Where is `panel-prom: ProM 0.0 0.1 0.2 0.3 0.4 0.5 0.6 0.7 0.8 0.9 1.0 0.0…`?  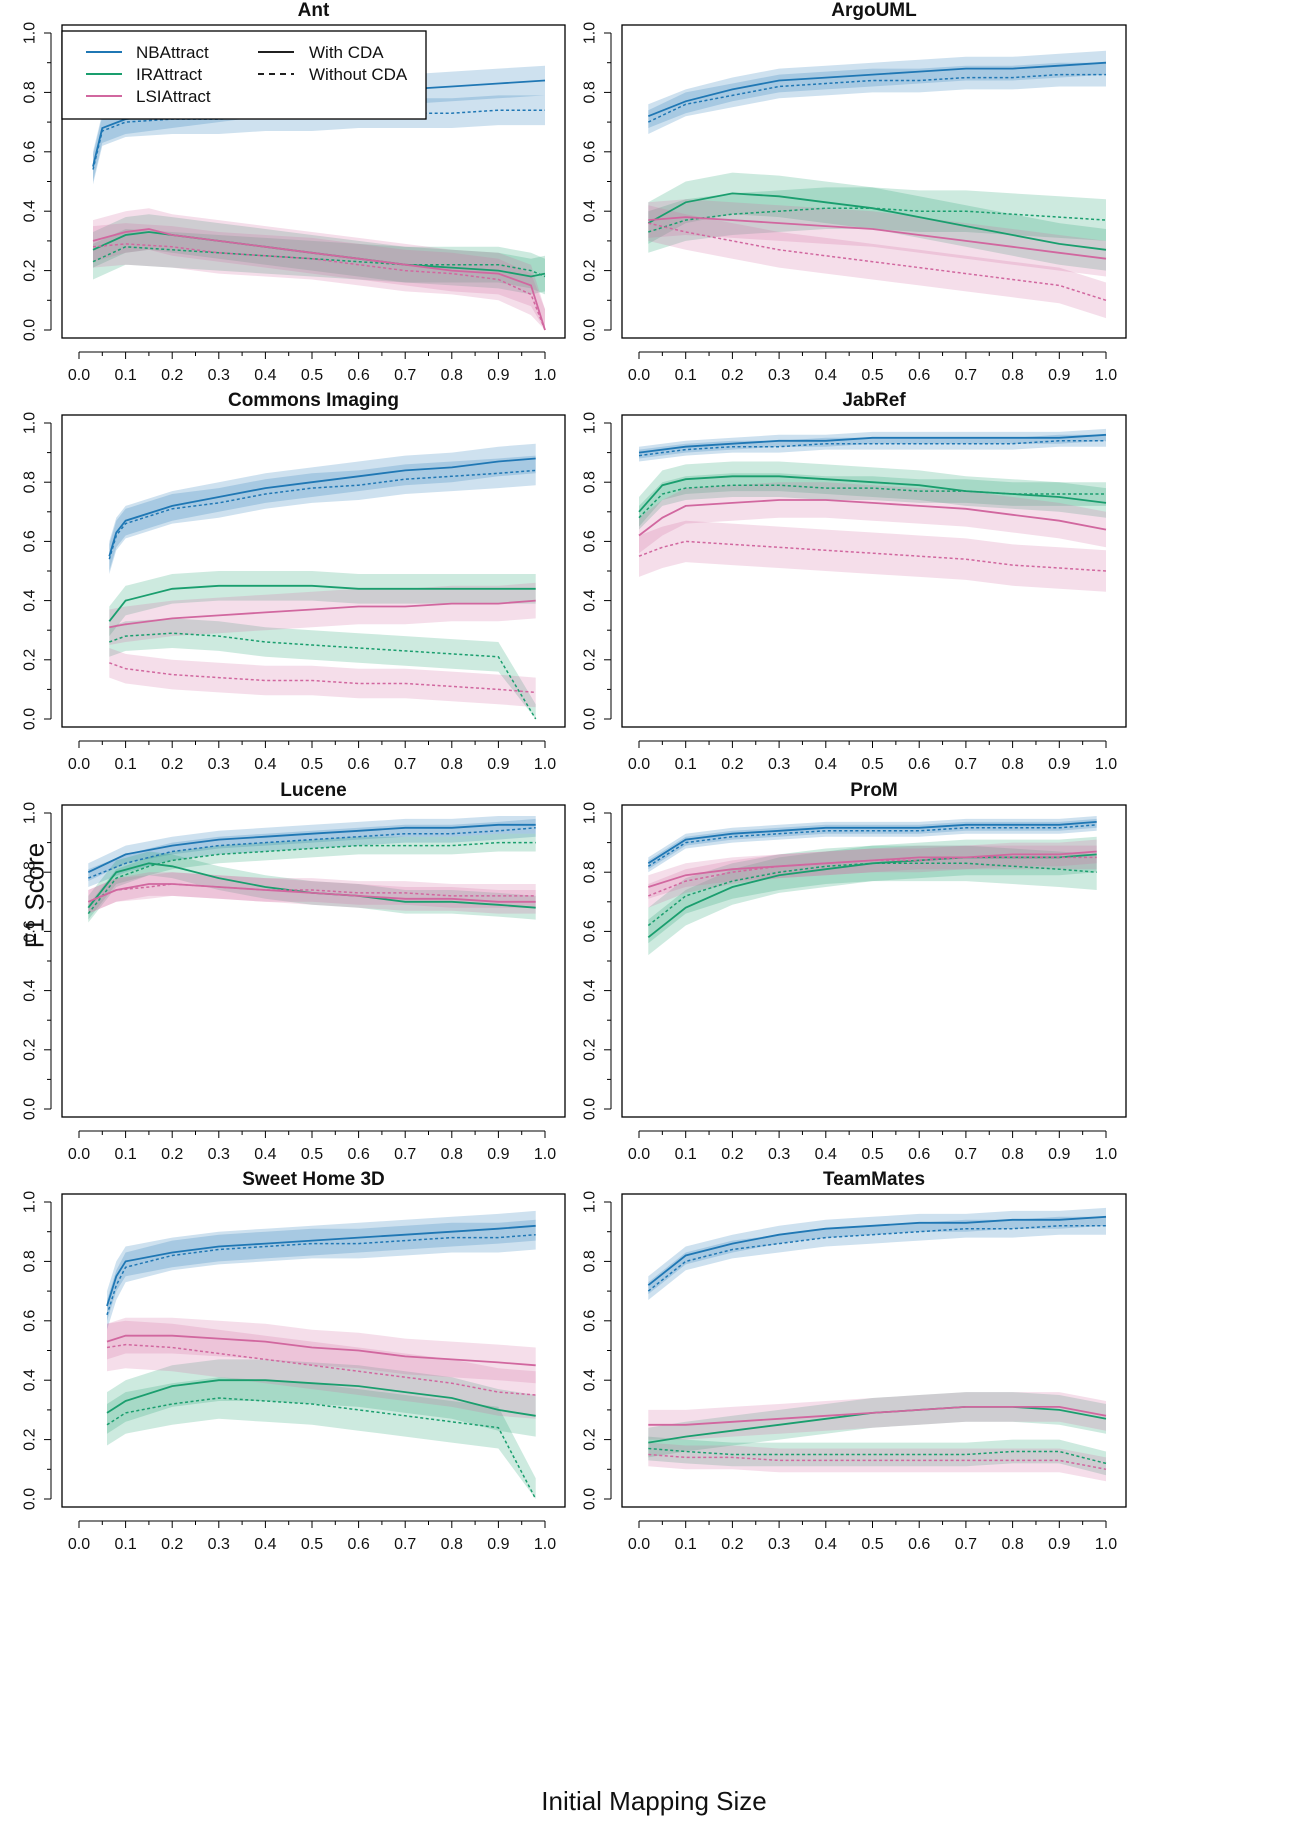
panel-prom: ProM 0.0 0.1 0.2 0.3 0.4 0.5 0.6 0.7 0.8 0.9 1.0 0.0… is located at coordinates (854, 971).